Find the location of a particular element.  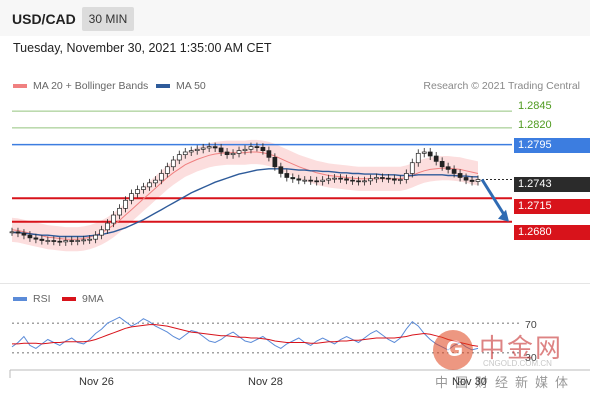

watermark: G 中金网 CNGOLD.COM.CN 中国财经新媒体 is located at coordinates (511, 361).